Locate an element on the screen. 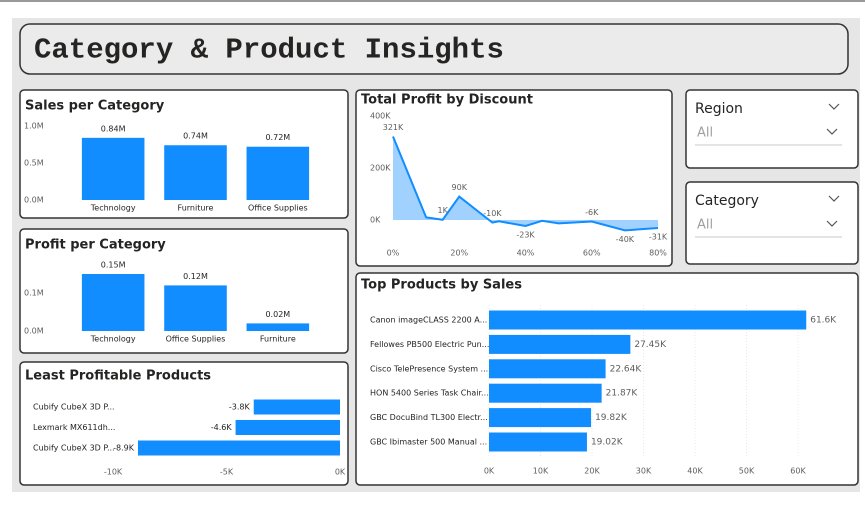 The image size is (865, 506). x-tick-label: 40% is located at coordinates (526, 253).